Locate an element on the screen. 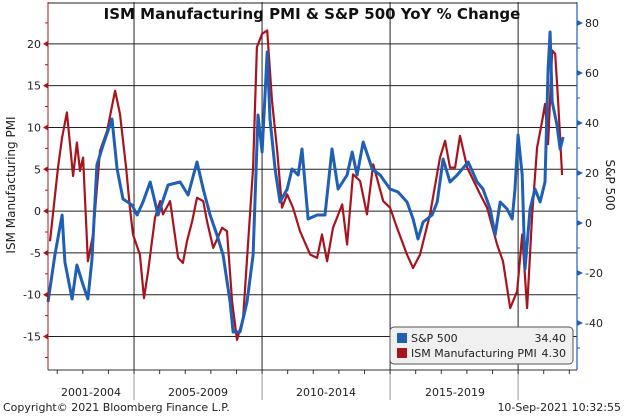 The height and width of the screenshot is (416, 624). copyright: Copyright© 2021 Bloomberg Finance L.P. is located at coordinates (116, 407).